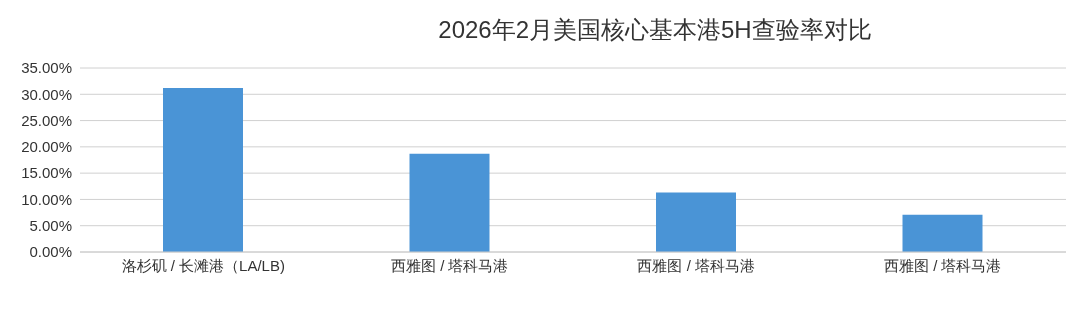 The height and width of the screenshot is (319, 1080). What do you see at coordinates (46, 94) in the screenshot?
I see `y-tick-label: 30.00%` at bounding box center [46, 94].